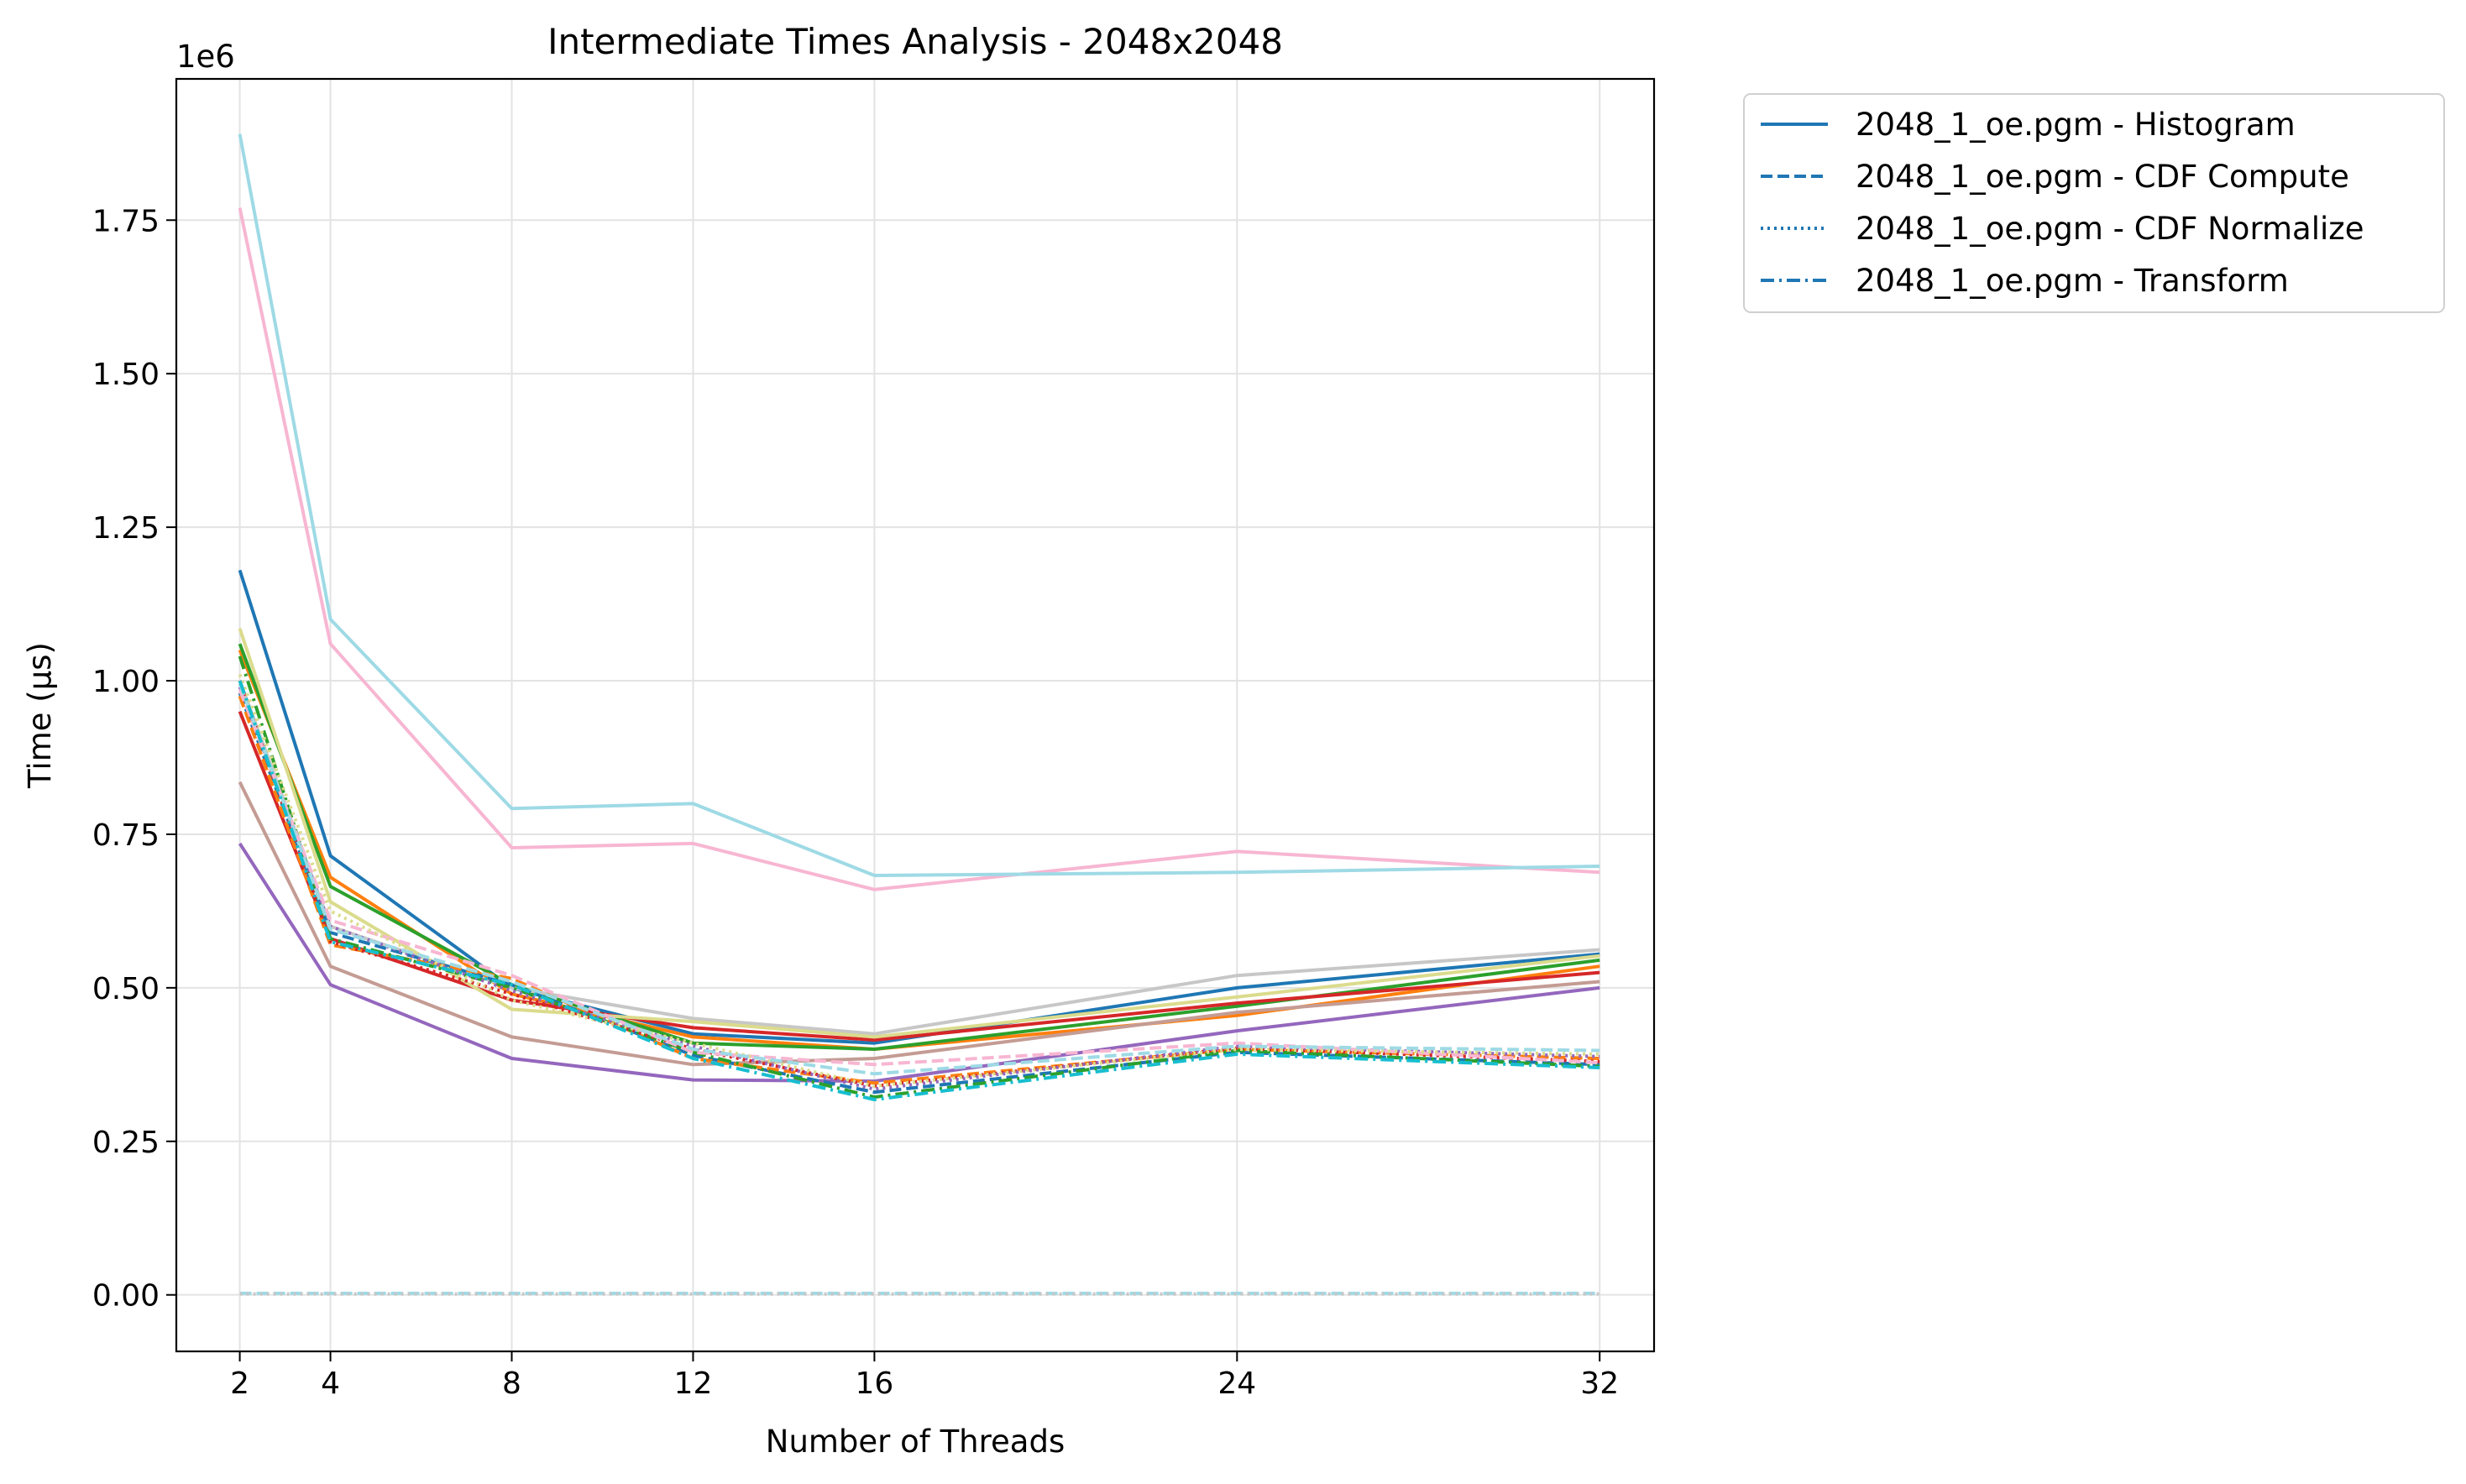 This screenshot has height=1484, width=2466. Describe the element at coordinates (915, 1442) in the screenshot. I see `x-axis-label: Number of Threads` at that location.